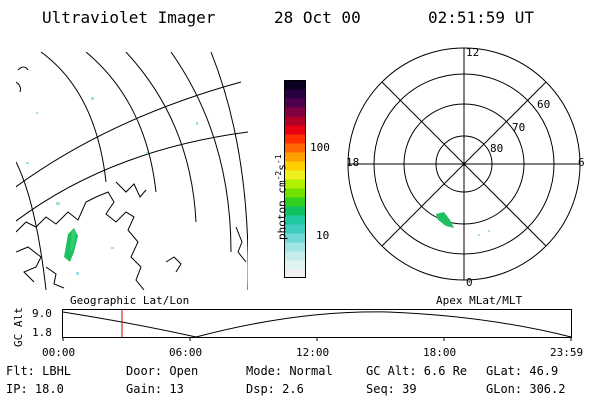  What do you see at coordinates (317, 17) in the screenshot?
I see `date-label: 28 Oct 00` at bounding box center [317, 17].